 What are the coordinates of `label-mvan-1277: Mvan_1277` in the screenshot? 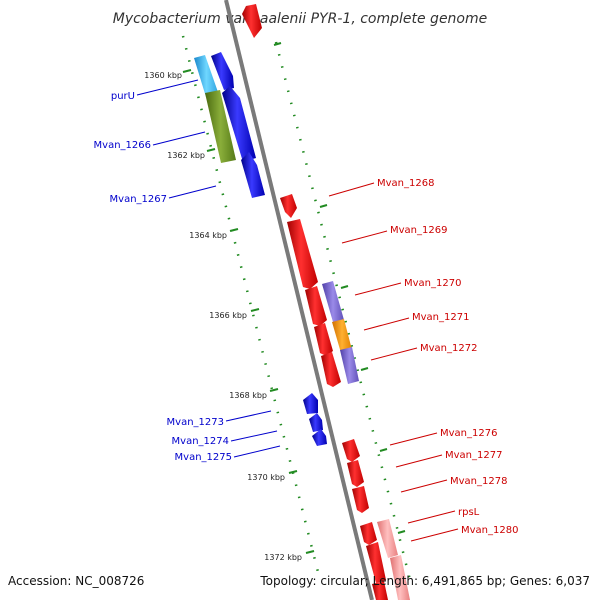 It's located at (473, 455).